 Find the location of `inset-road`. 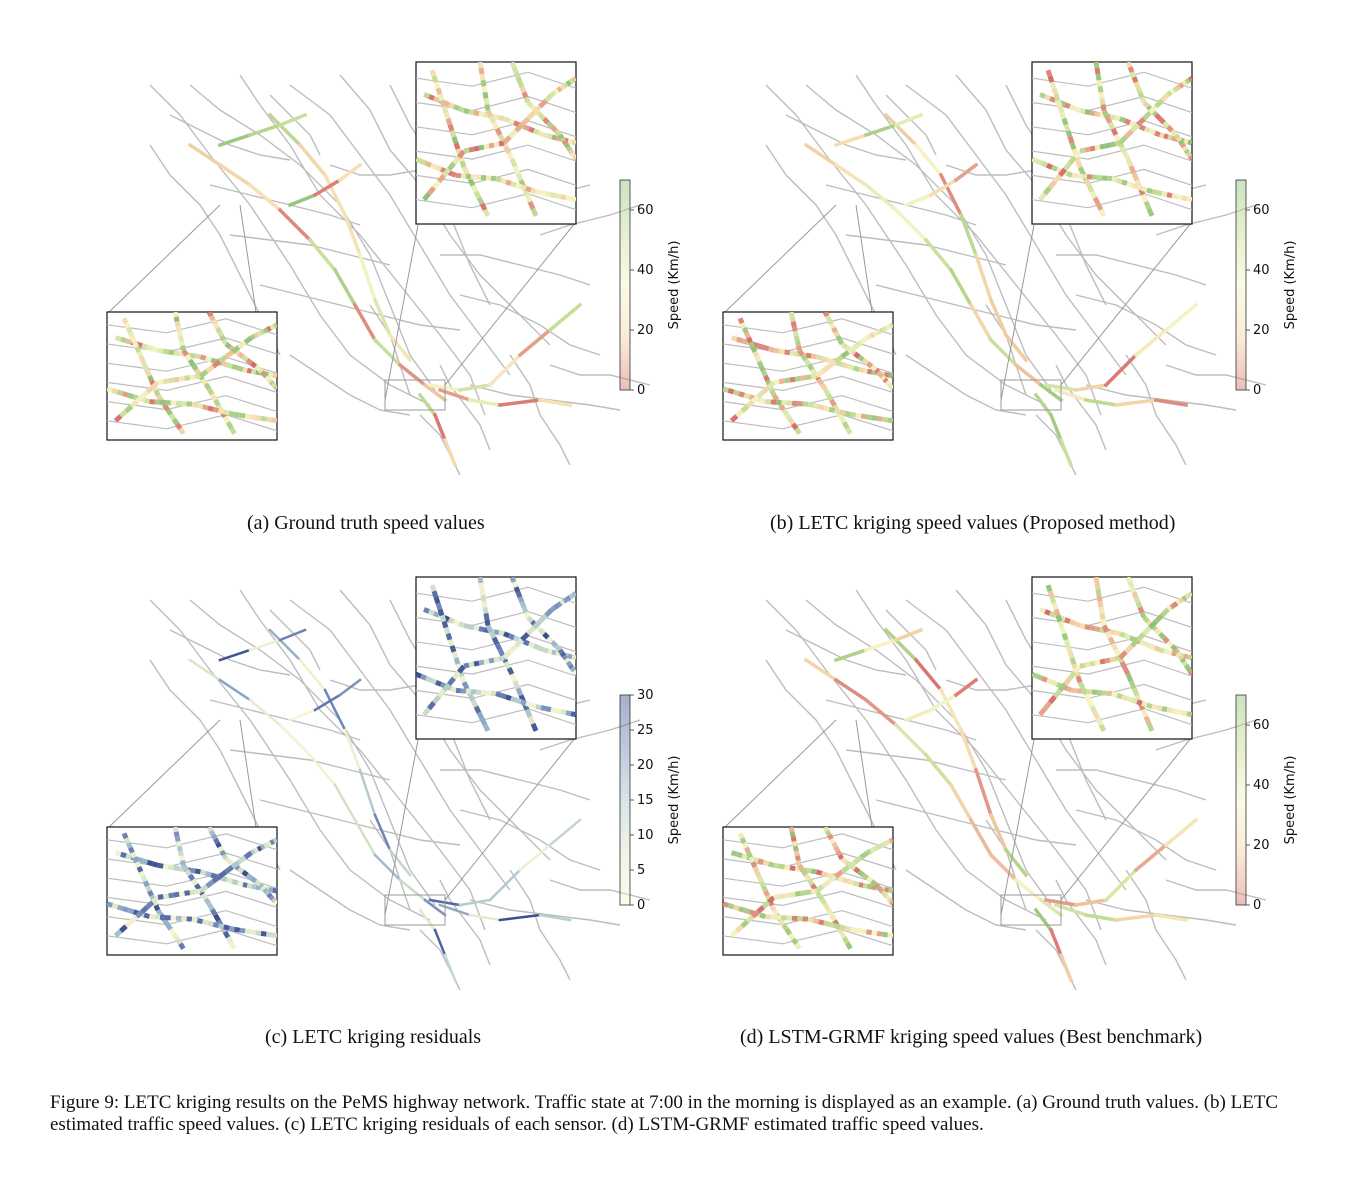

inset-road is located at coordinates (808, 899).